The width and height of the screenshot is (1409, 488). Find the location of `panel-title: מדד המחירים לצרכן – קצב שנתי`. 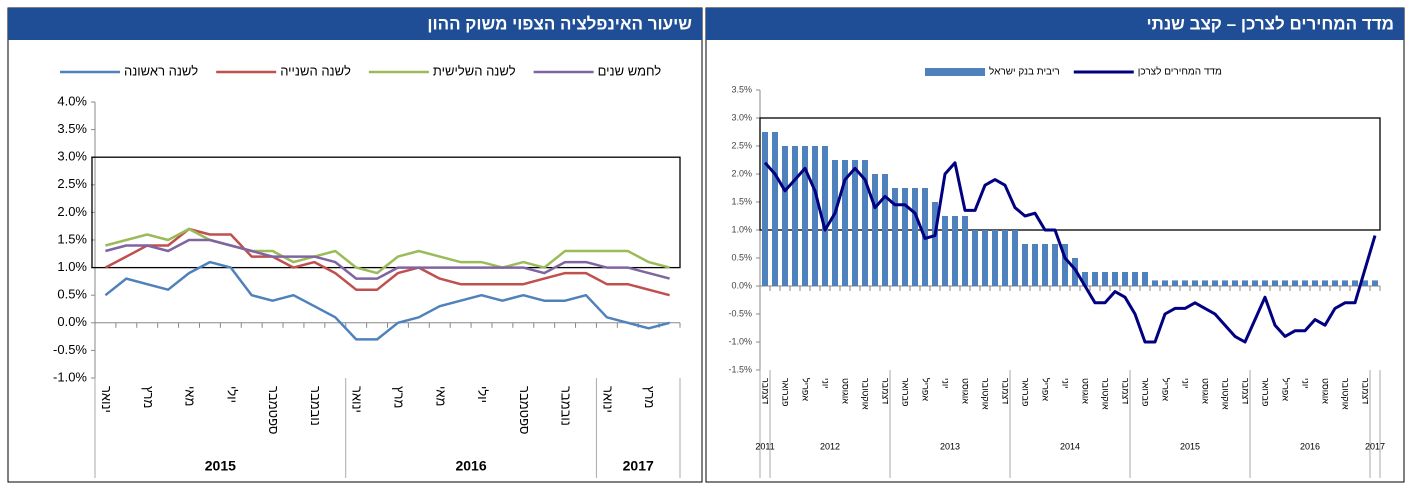

panel-title: מדד המחירים לצרכן – קצב שנתי is located at coordinates (1271, 23).